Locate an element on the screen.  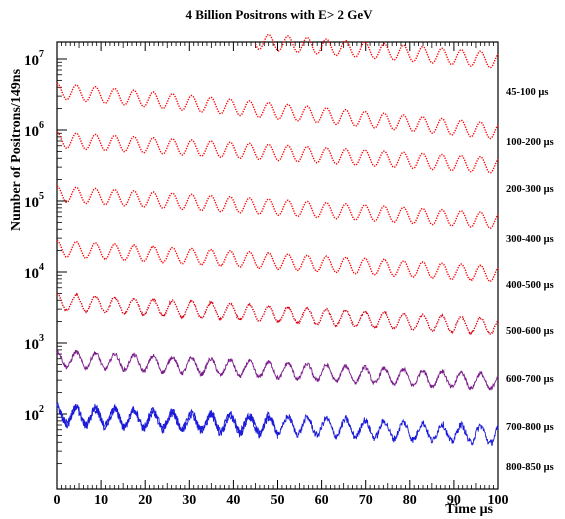
y-axis: 10² 10³ 10⁴ 10⁵ 10⁶ 10⁷ is located at coordinates (45, 257).